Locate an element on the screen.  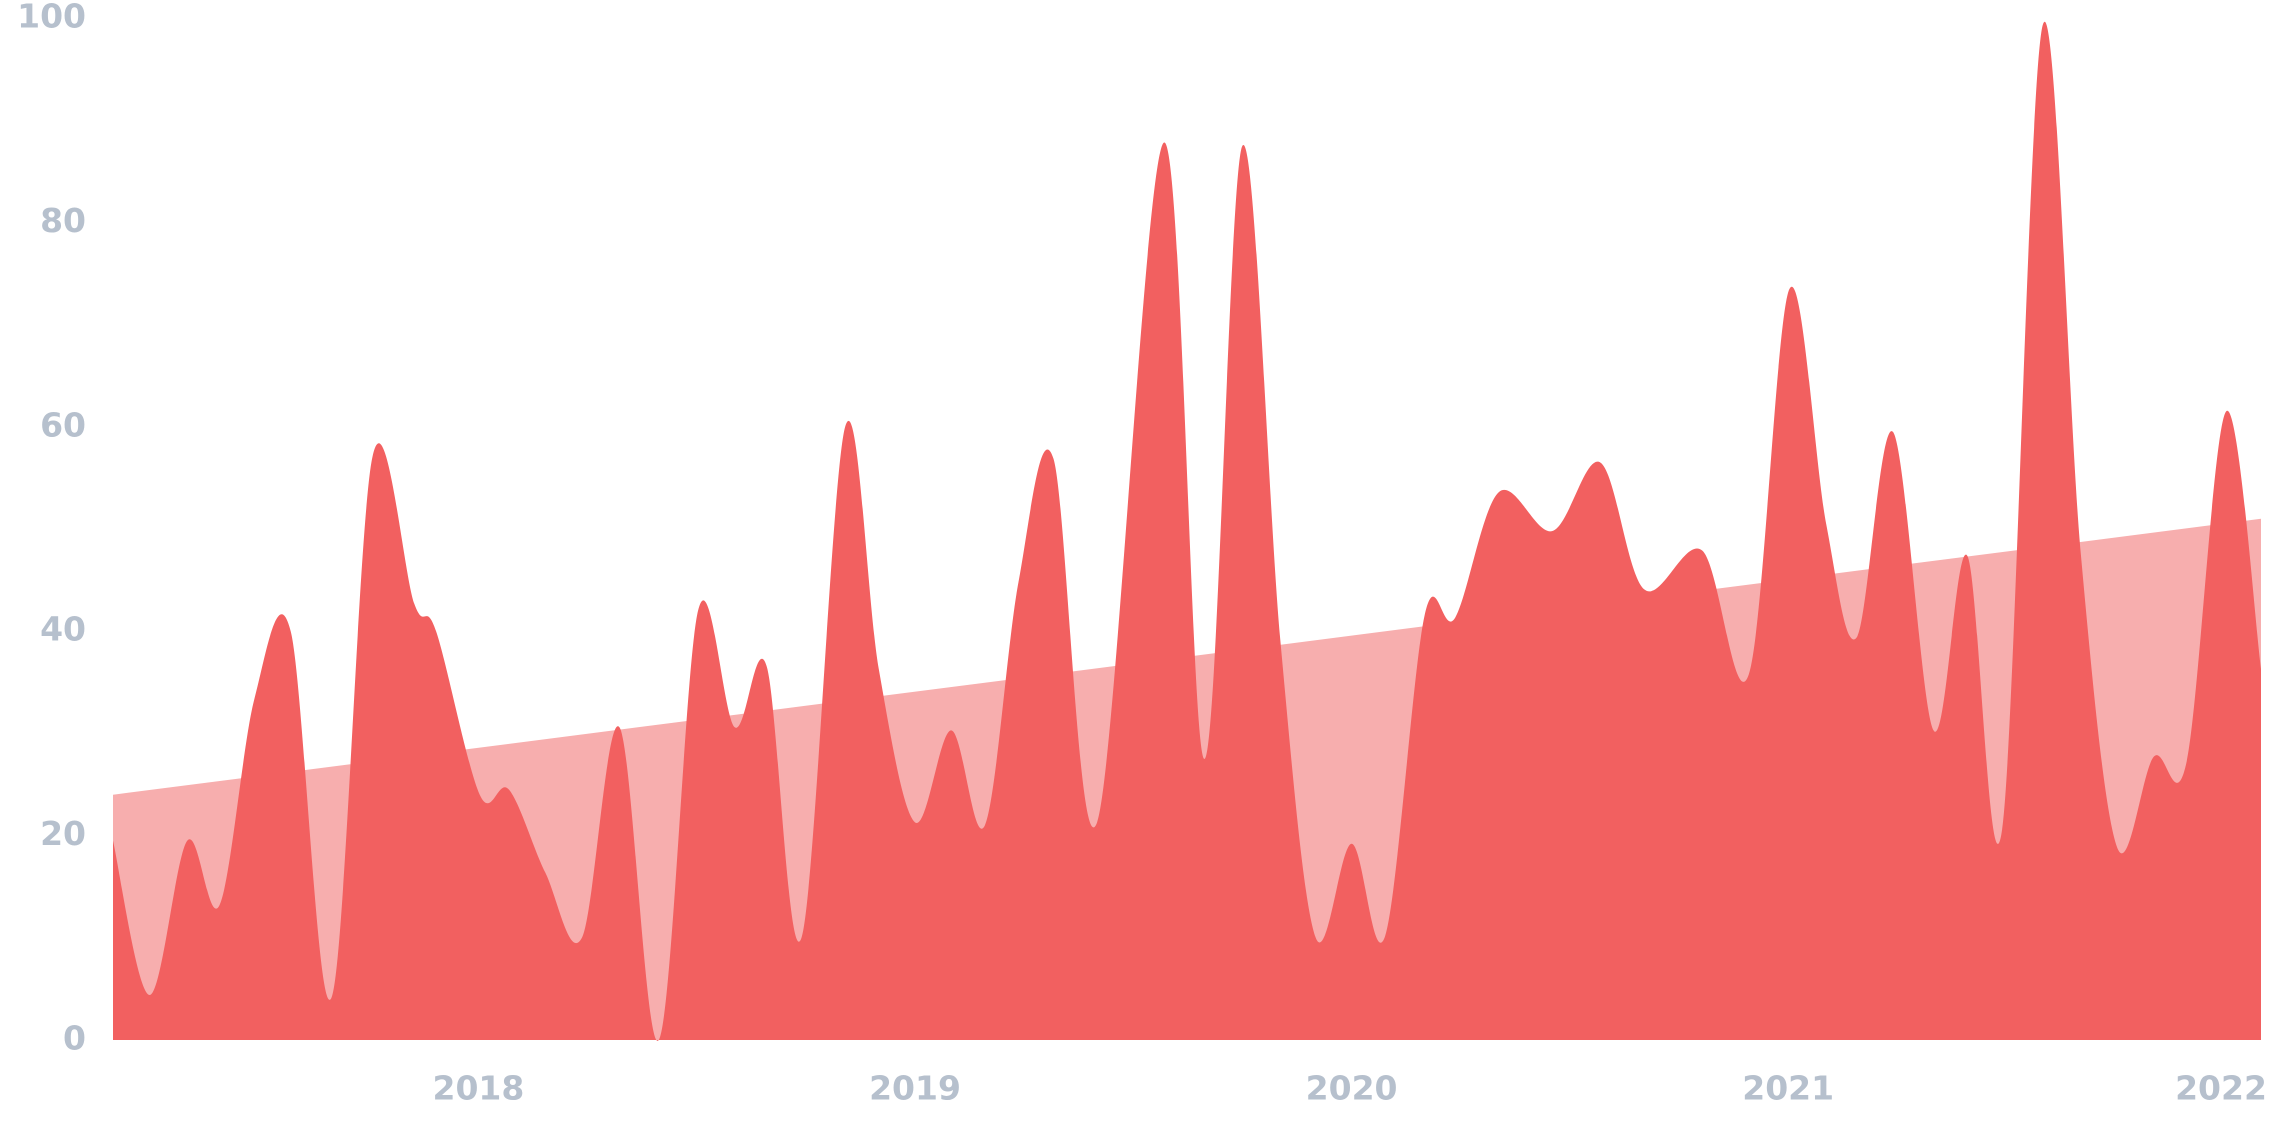
x-tick-label: 2022 is located at coordinates (2221, 1088).